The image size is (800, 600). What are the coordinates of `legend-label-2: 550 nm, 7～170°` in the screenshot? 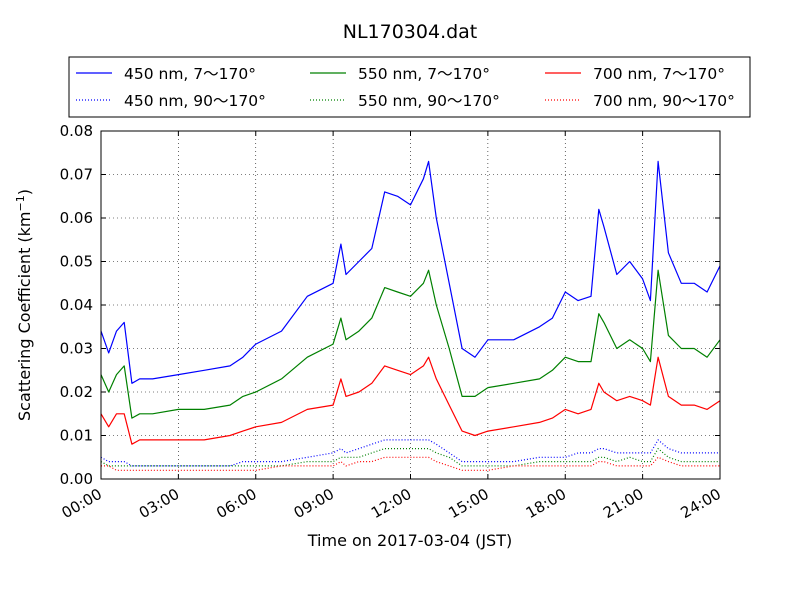 It's located at (424, 74).